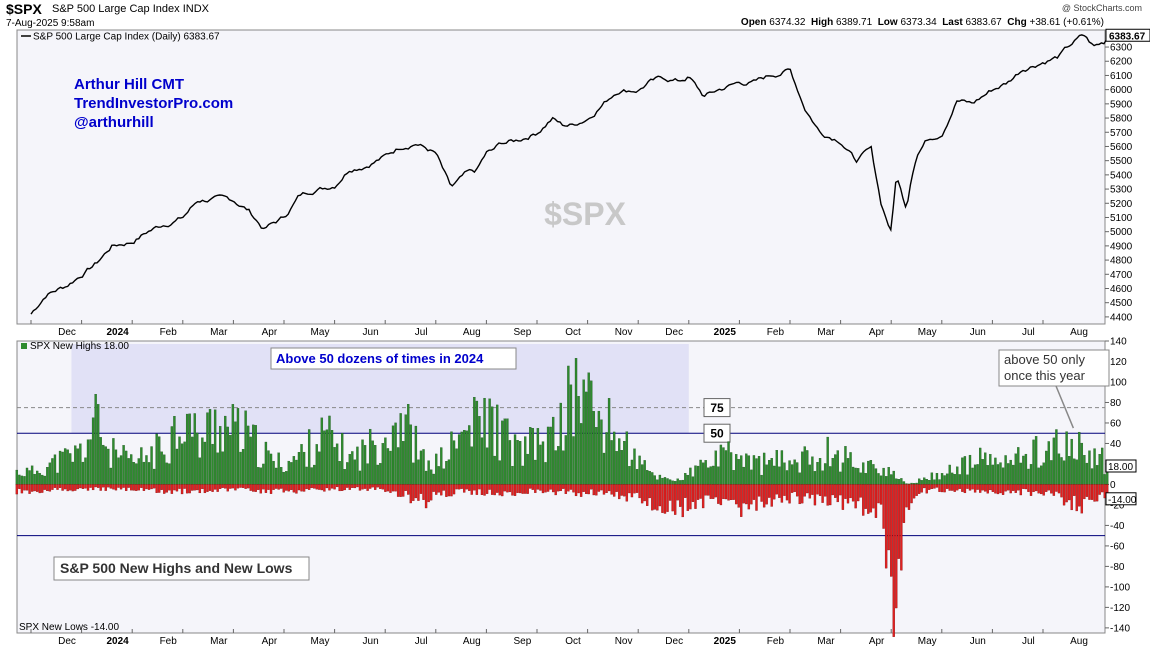  What do you see at coordinates (1065, 407) in the screenshot?
I see `callout-pointer` at bounding box center [1065, 407].